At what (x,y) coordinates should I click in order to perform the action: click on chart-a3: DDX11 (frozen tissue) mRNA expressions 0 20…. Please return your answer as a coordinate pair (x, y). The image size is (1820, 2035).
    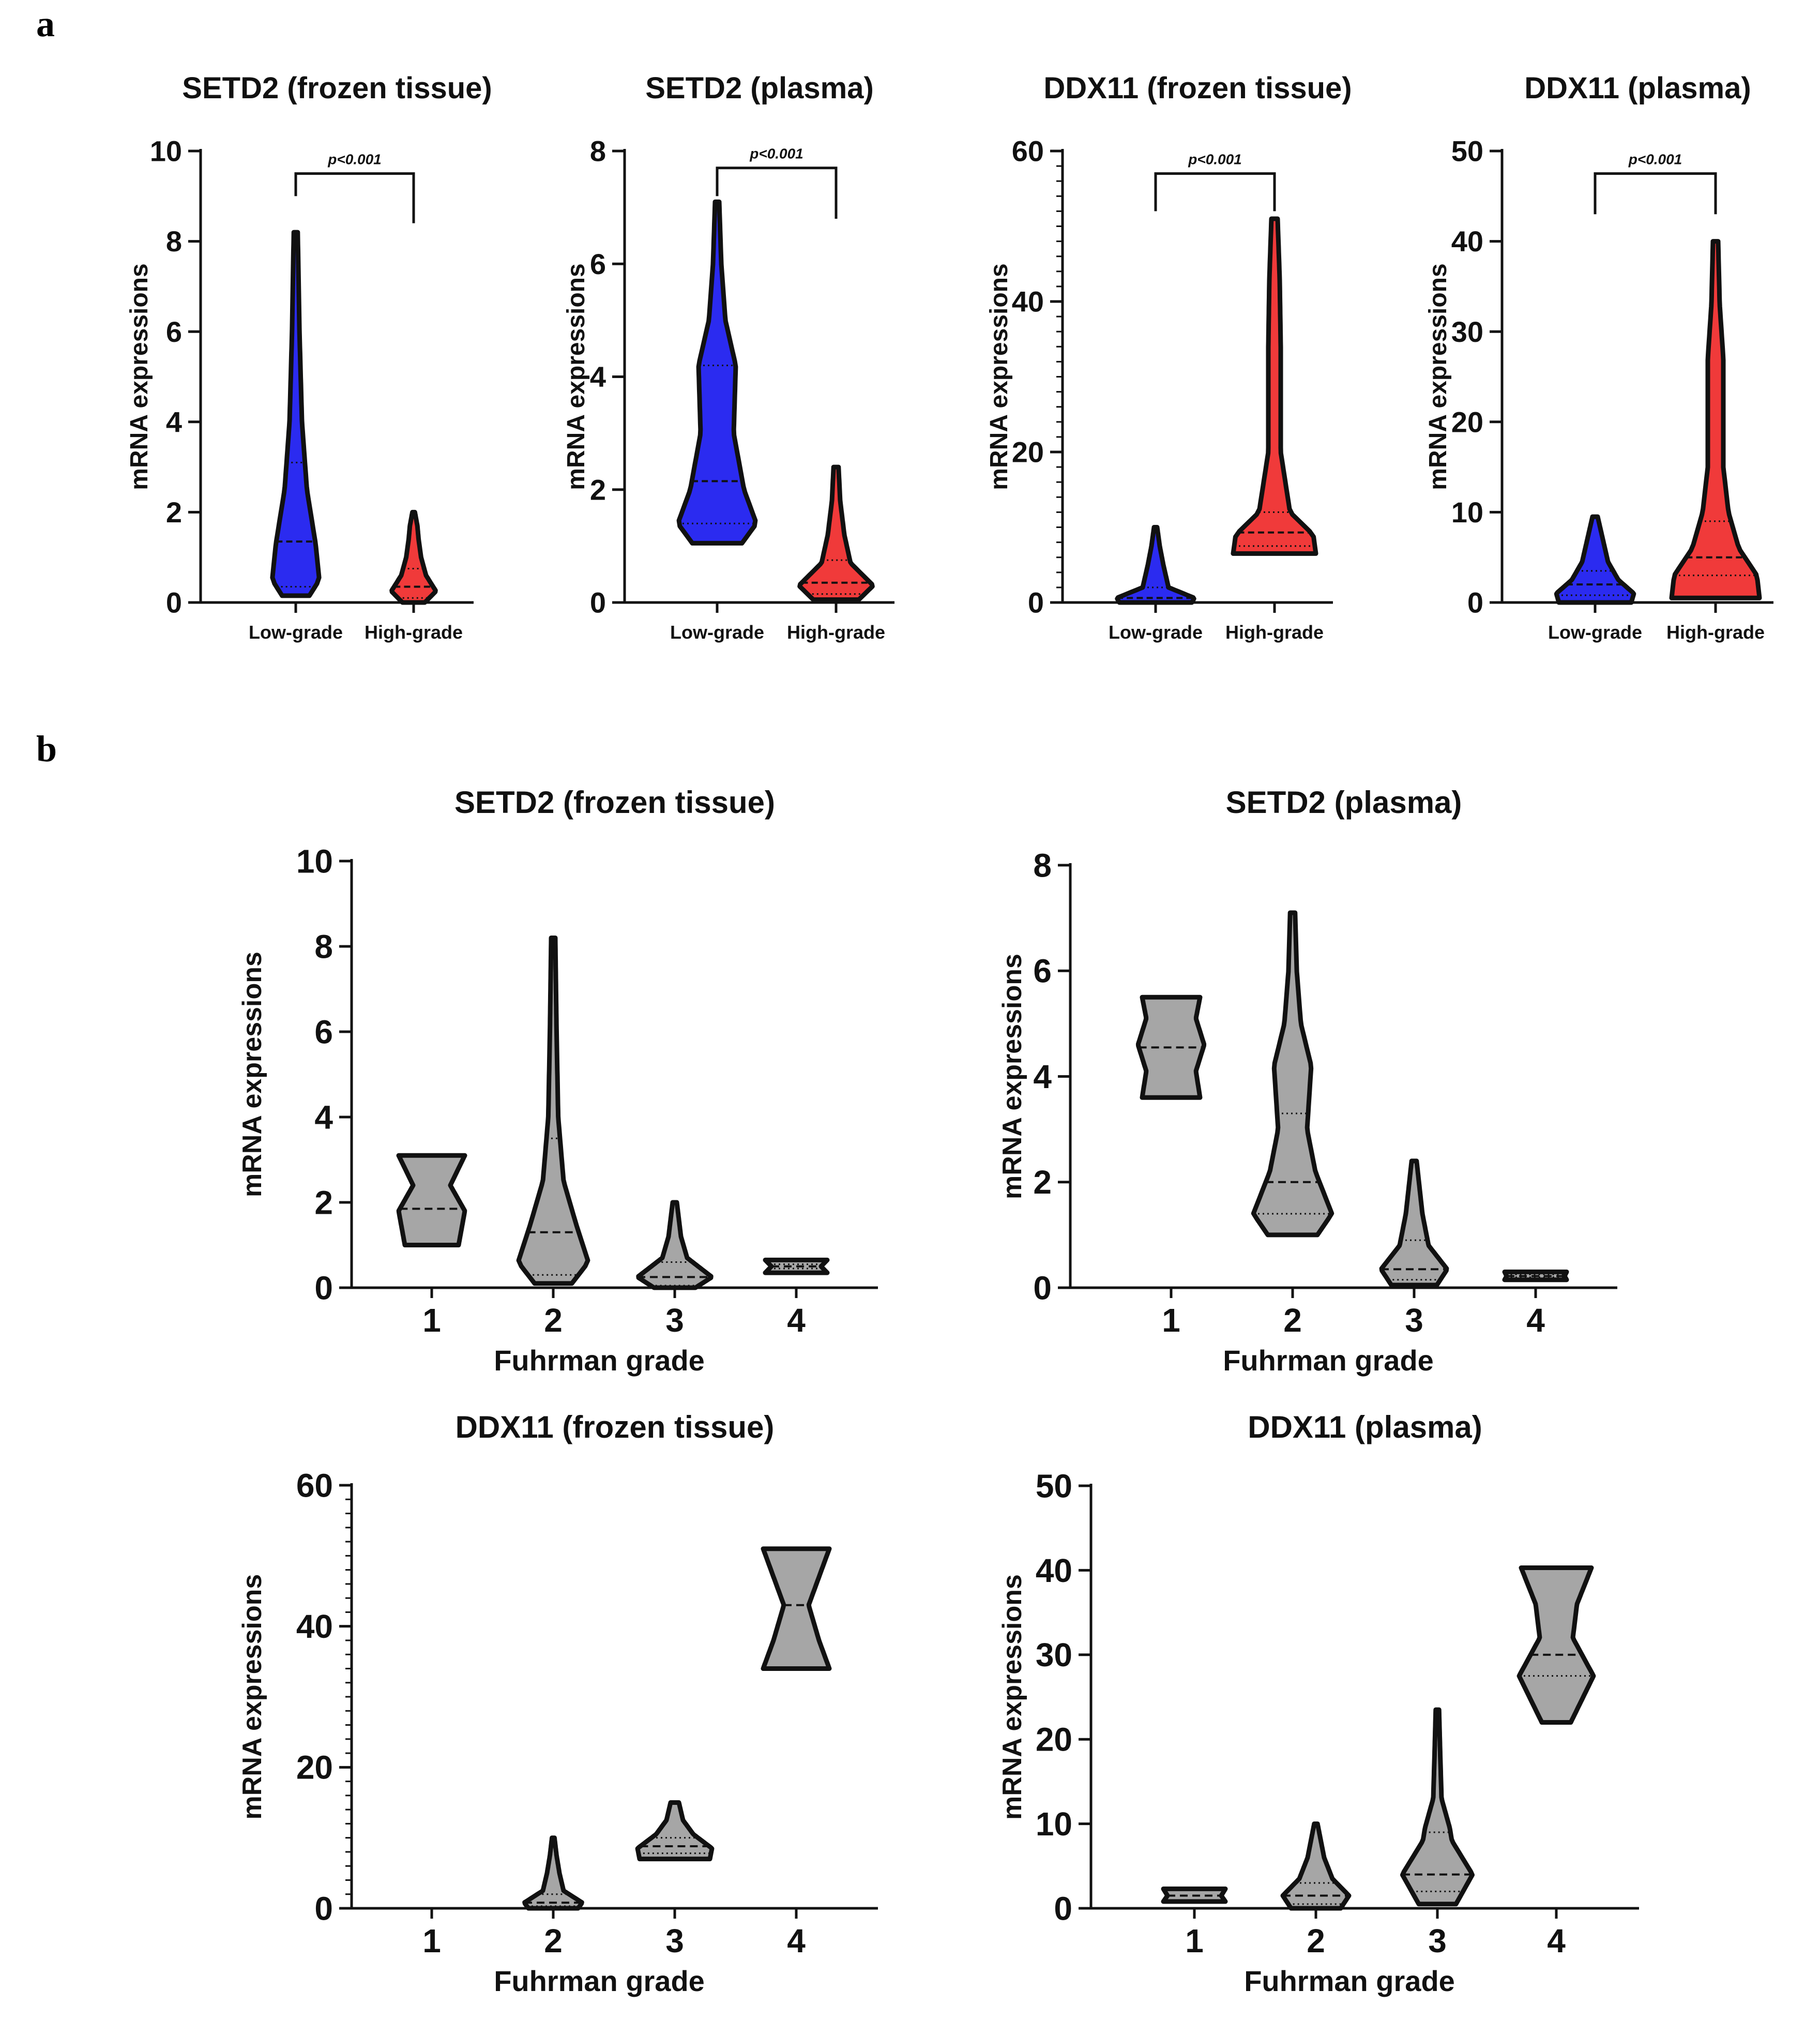
    Looking at the image, I should click on (1169, 357).